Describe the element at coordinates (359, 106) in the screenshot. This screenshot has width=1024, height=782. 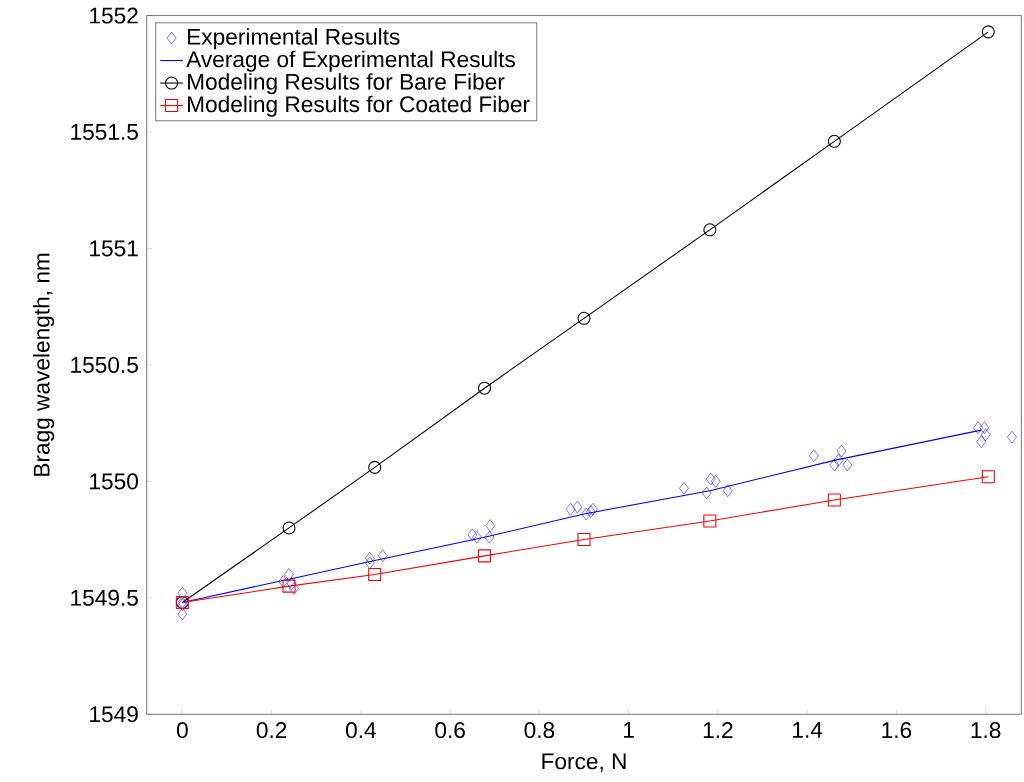
I see `legend-label: Modeling Results for Coated Fiber` at that location.